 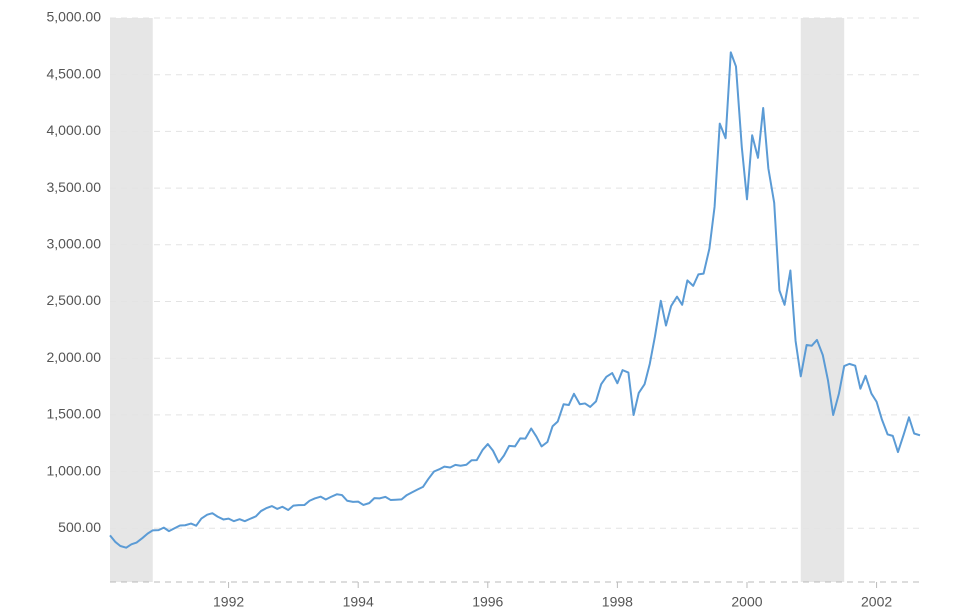 I want to click on y-tick-label: 1,500.00, so click(x=74, y=414).